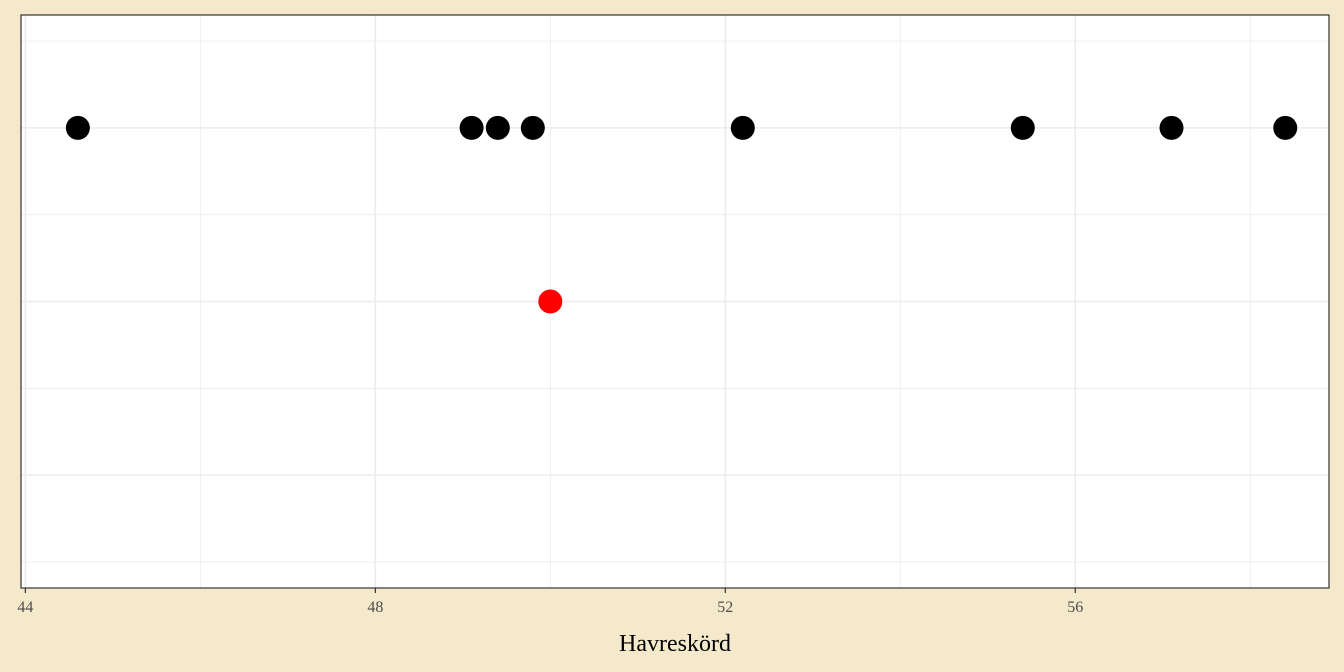 The width and height of the screenshot is (1344, 672). What do you see at coordinates (725, 607) in the screenshot?
I see `x-tick-label: 52` at bounding box center [725, 607].